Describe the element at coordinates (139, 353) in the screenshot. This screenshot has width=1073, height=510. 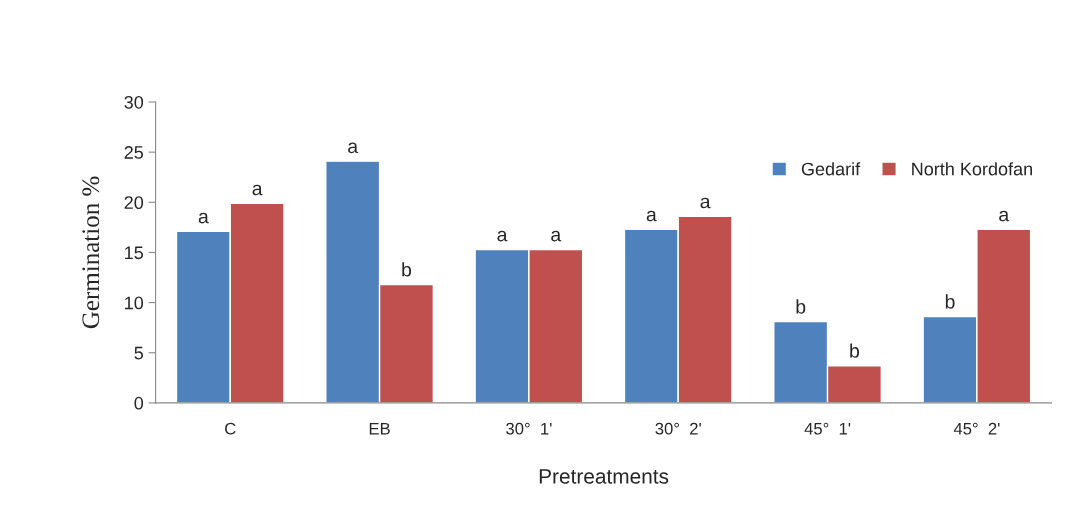
I see `y-tick-label: 5` at that location.